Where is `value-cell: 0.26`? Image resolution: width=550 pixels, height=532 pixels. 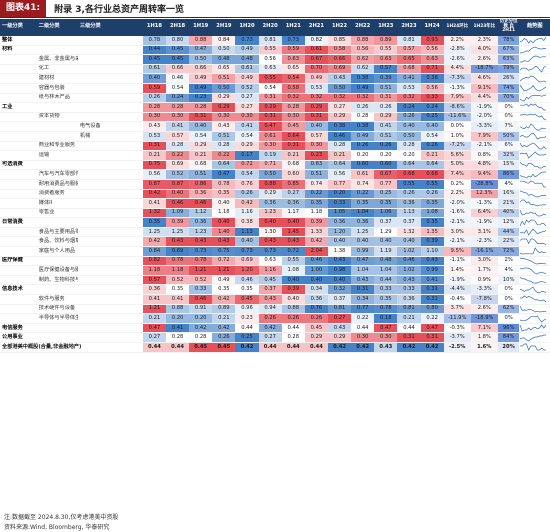
value-cell: 0.26 is located at coordinates (409, 194).